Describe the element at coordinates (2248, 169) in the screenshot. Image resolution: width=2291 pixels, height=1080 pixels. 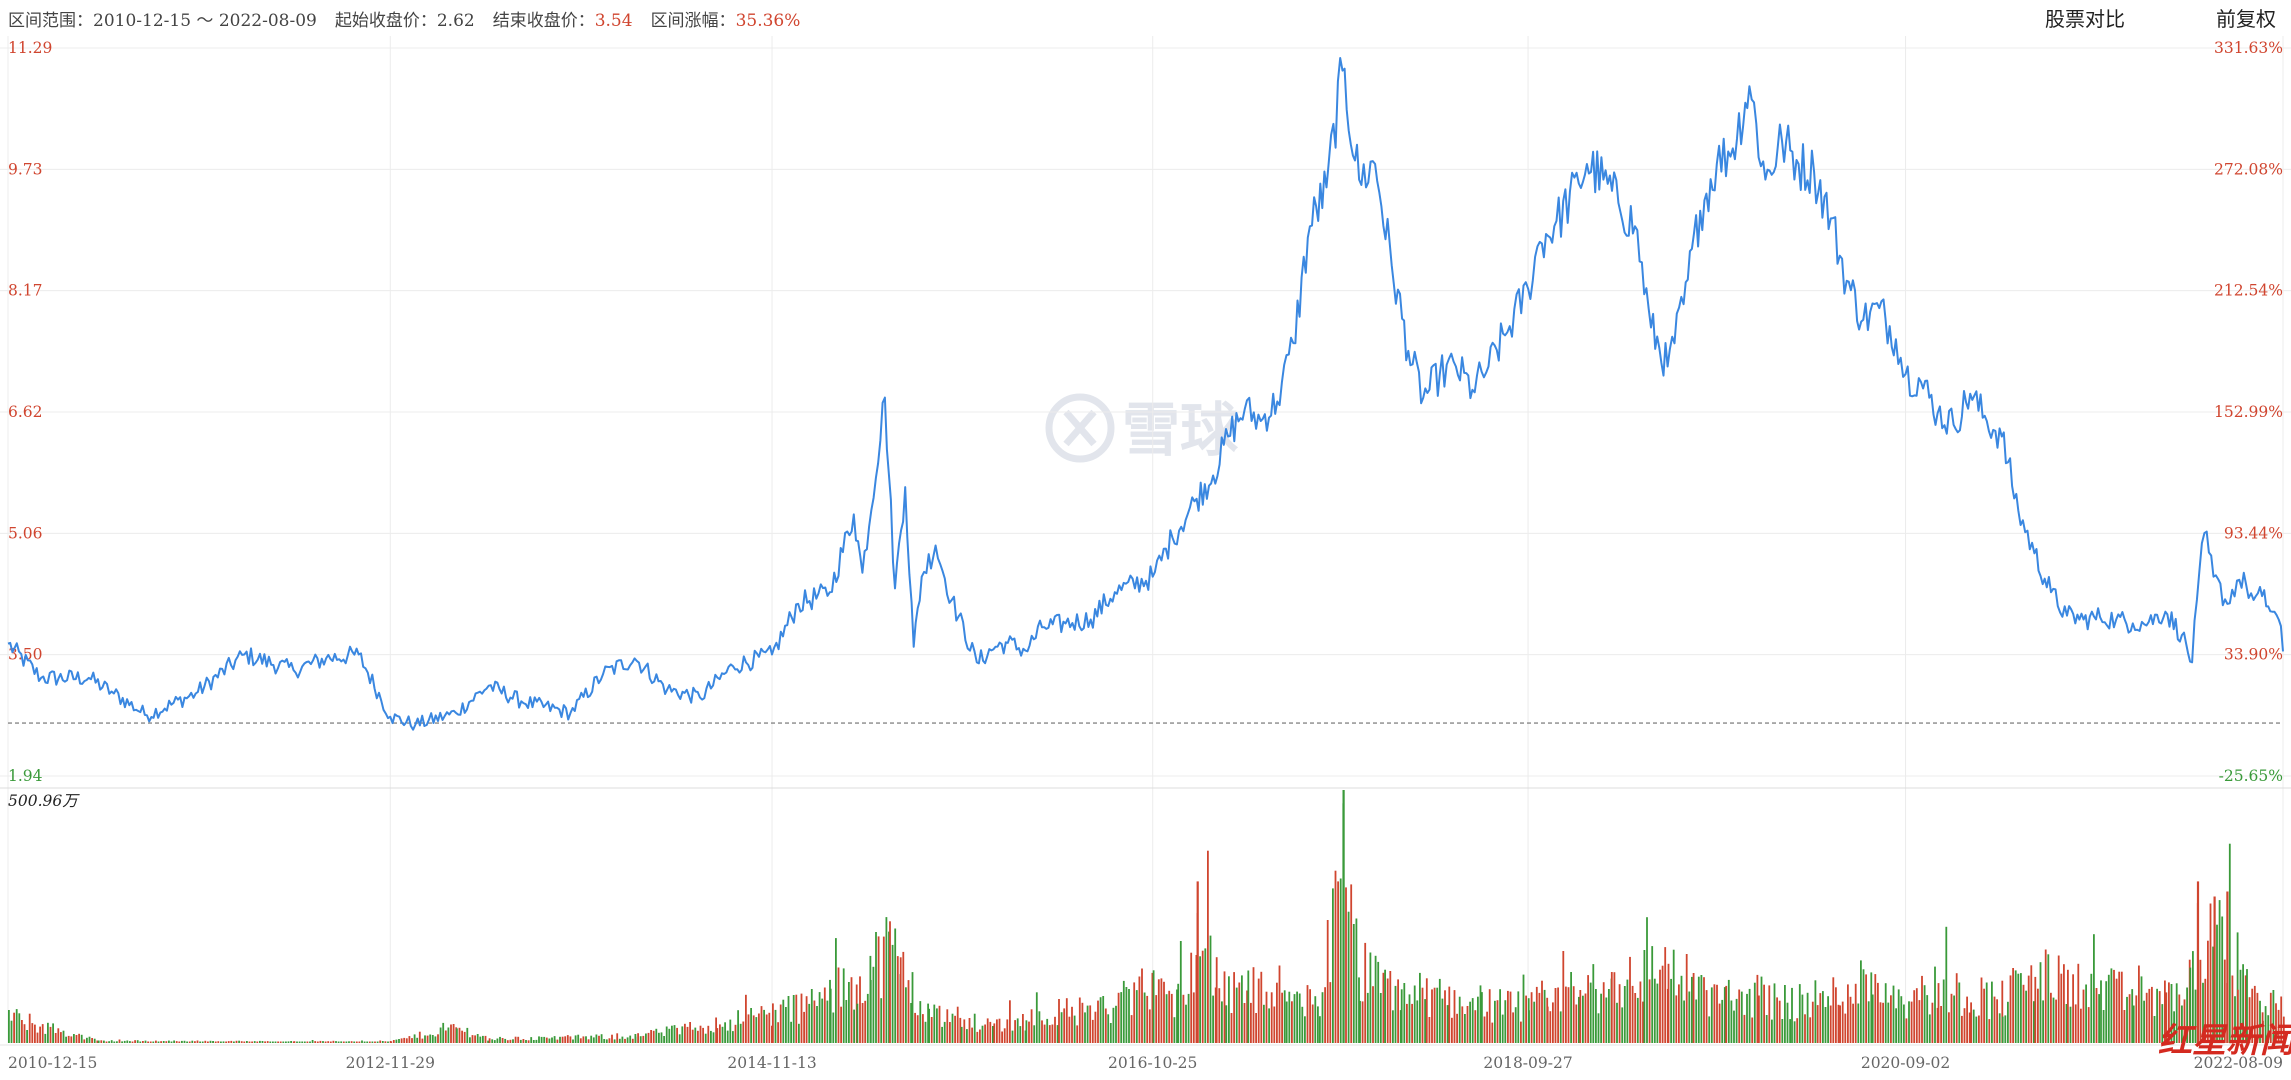
I see `percent-tick-label: 272.08%` at that location.